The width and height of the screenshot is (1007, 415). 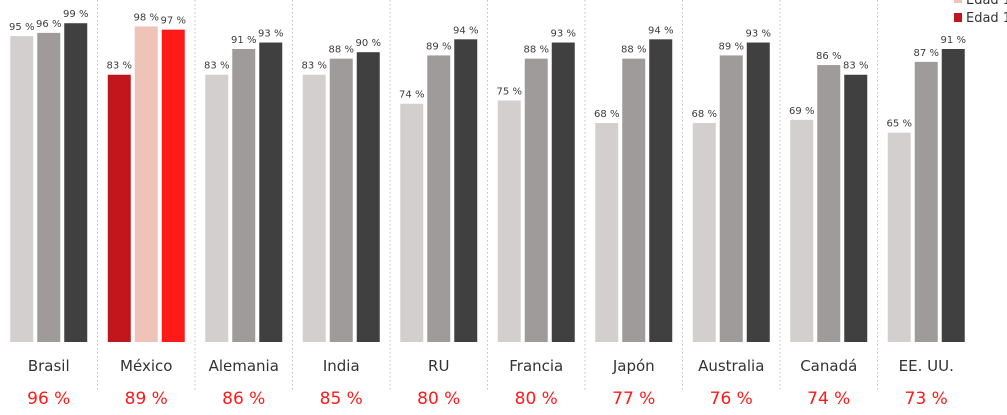 What do you see at coordinates (509, 92) in the screenshot?
I see `bar-value-label: 75 %` at bounding box center [509, 92].